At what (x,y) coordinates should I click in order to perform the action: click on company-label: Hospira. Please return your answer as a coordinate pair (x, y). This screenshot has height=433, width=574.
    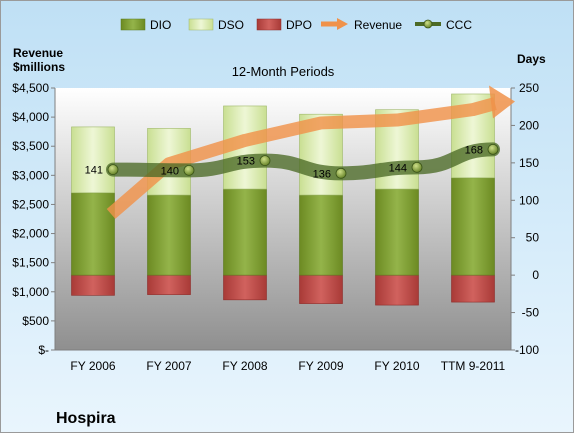
    Looking at the image, I should click on (86, 418).